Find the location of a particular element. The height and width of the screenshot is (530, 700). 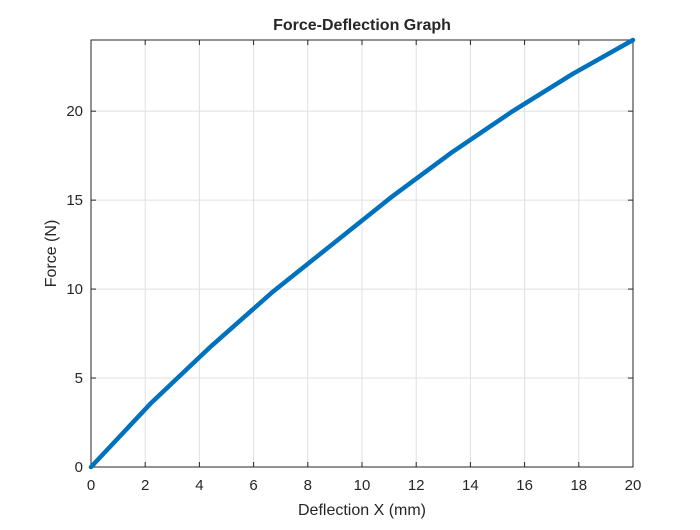

x-tick-label: 14 is located at coordinates (470, 485).